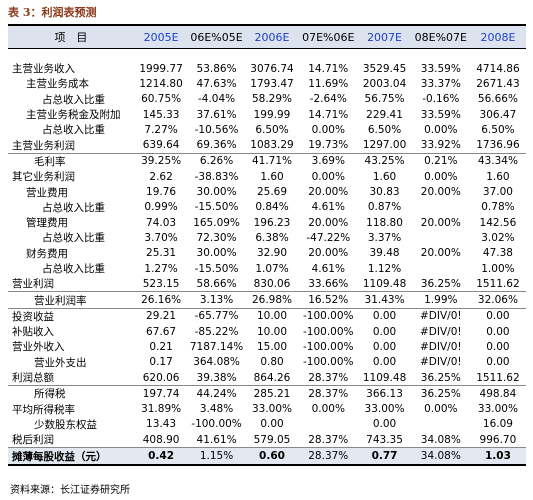 The height and width of the screenshot is (500, 533). What do you see at coordinates (497, 440) in the screenshot?
I see `cell: 996.70` at bounding box center [497, 440].